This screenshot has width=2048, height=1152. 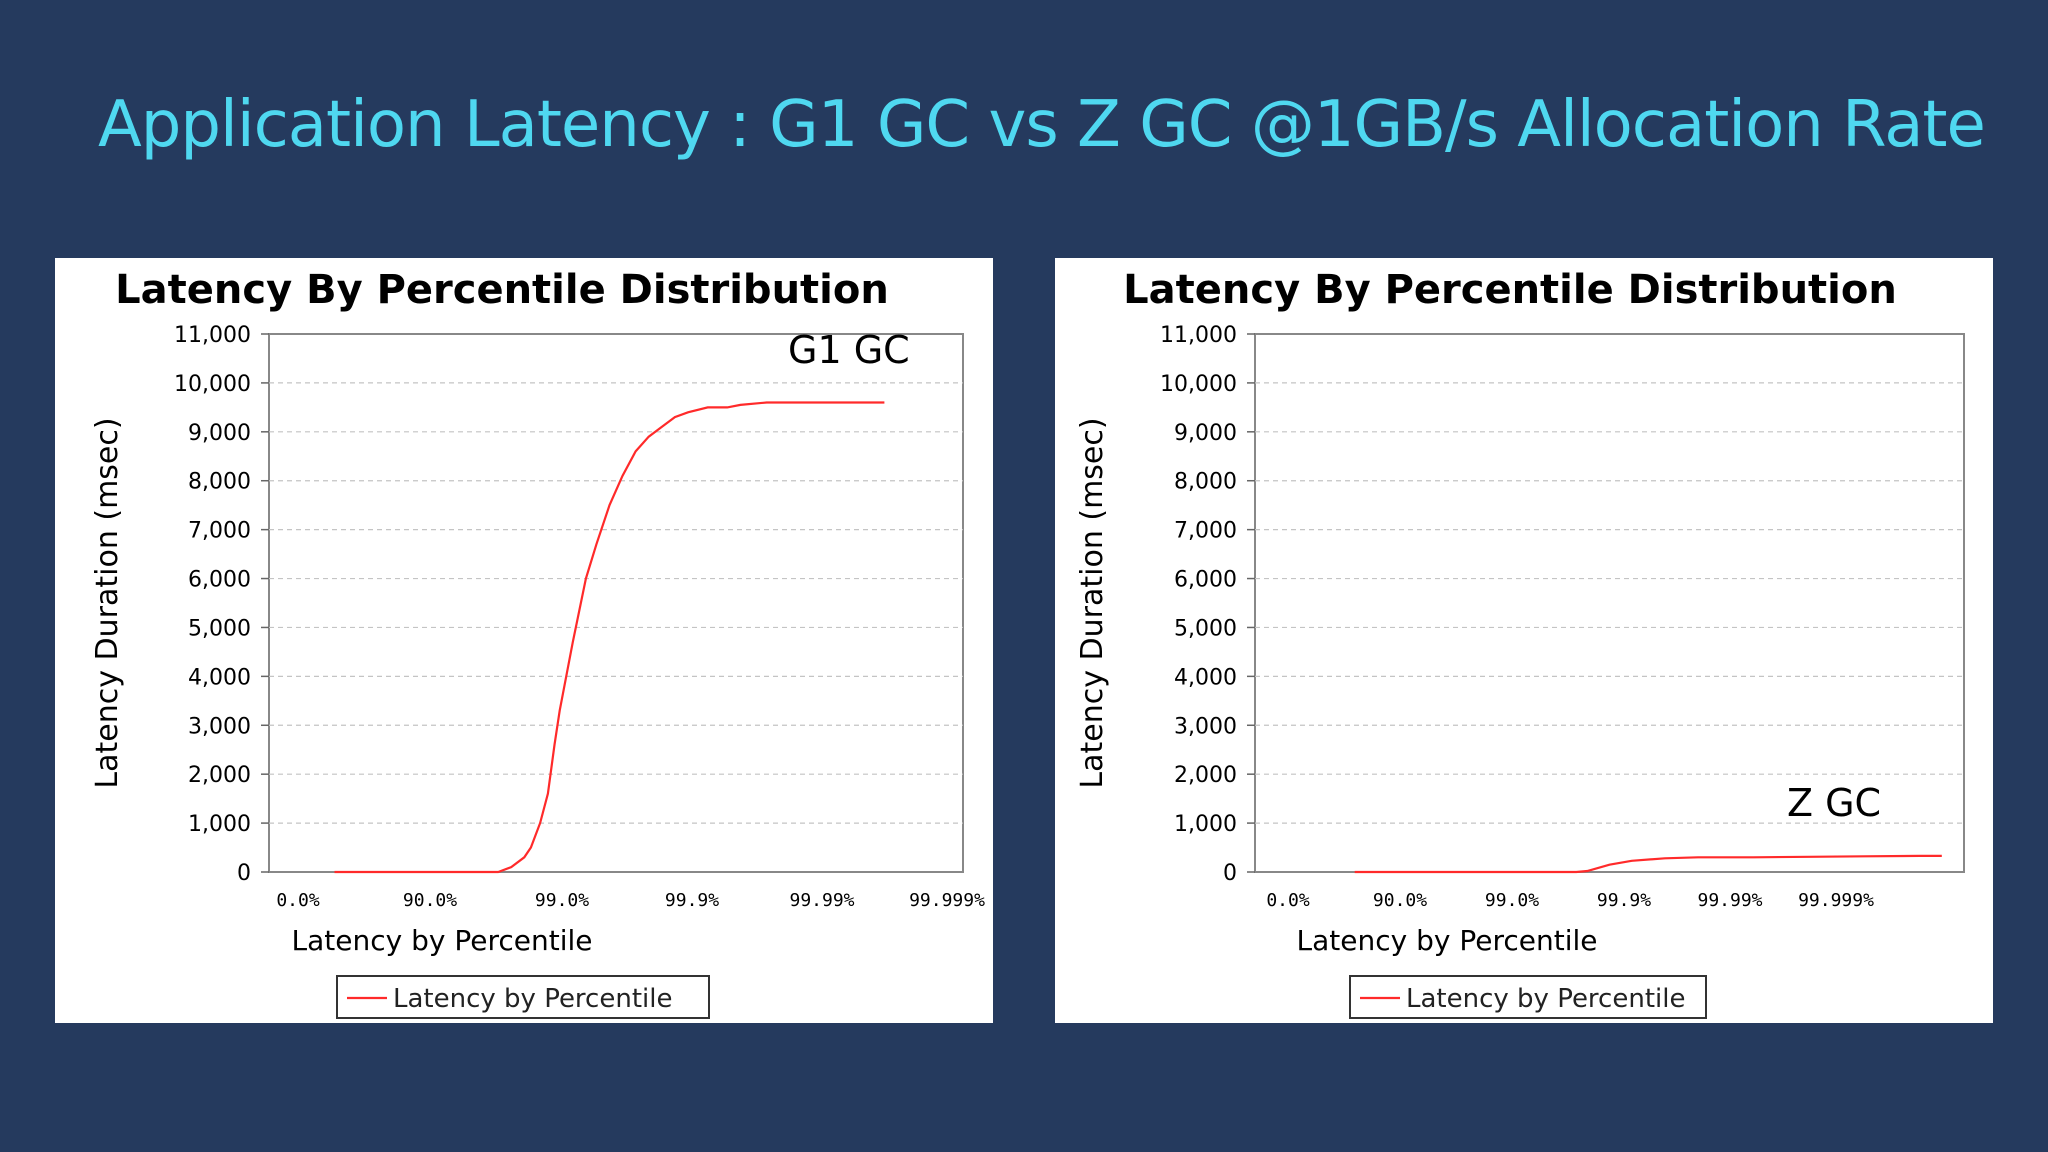 What do you see at coordinates (1834, 803) in the screenshot?
I see `chart-annotation: Z GC` at bounding box center [1834, 803].